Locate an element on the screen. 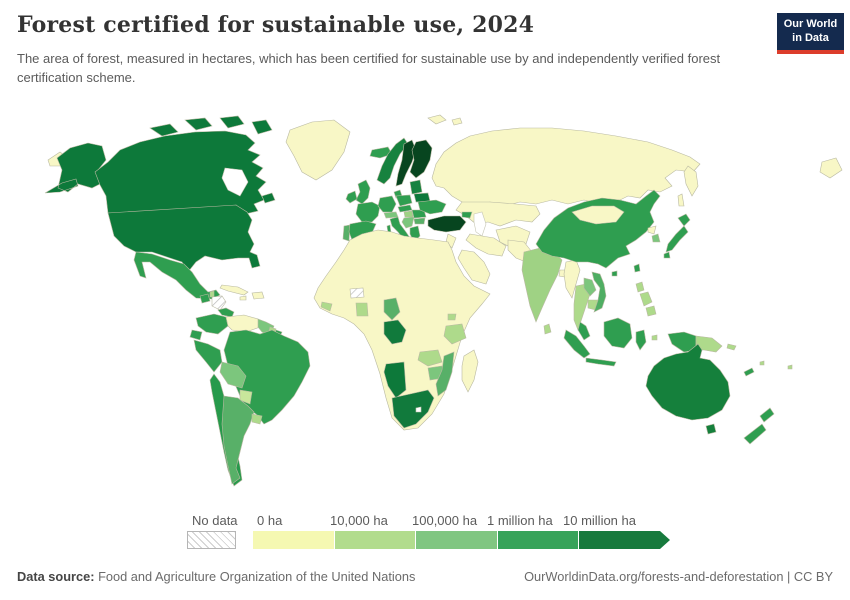 The width and height of the screenshot is (850, 600). lesotho is located at coordinates (418, 409).